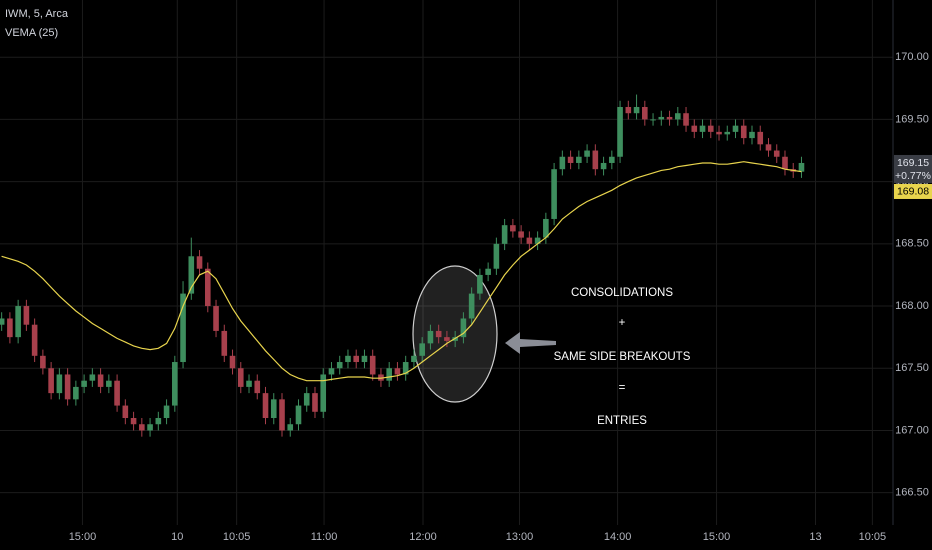 The height and width of the screenshot is (550, 932). I want to click on annotation: =, so click(622, 388).